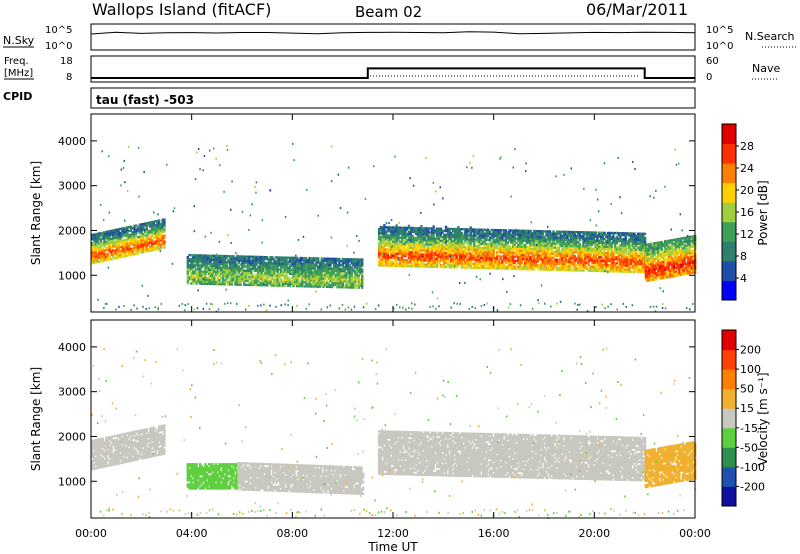 The image size is (800, 554). I want to click on station-title: Wallops Island (fitACF), so click(181, 9).